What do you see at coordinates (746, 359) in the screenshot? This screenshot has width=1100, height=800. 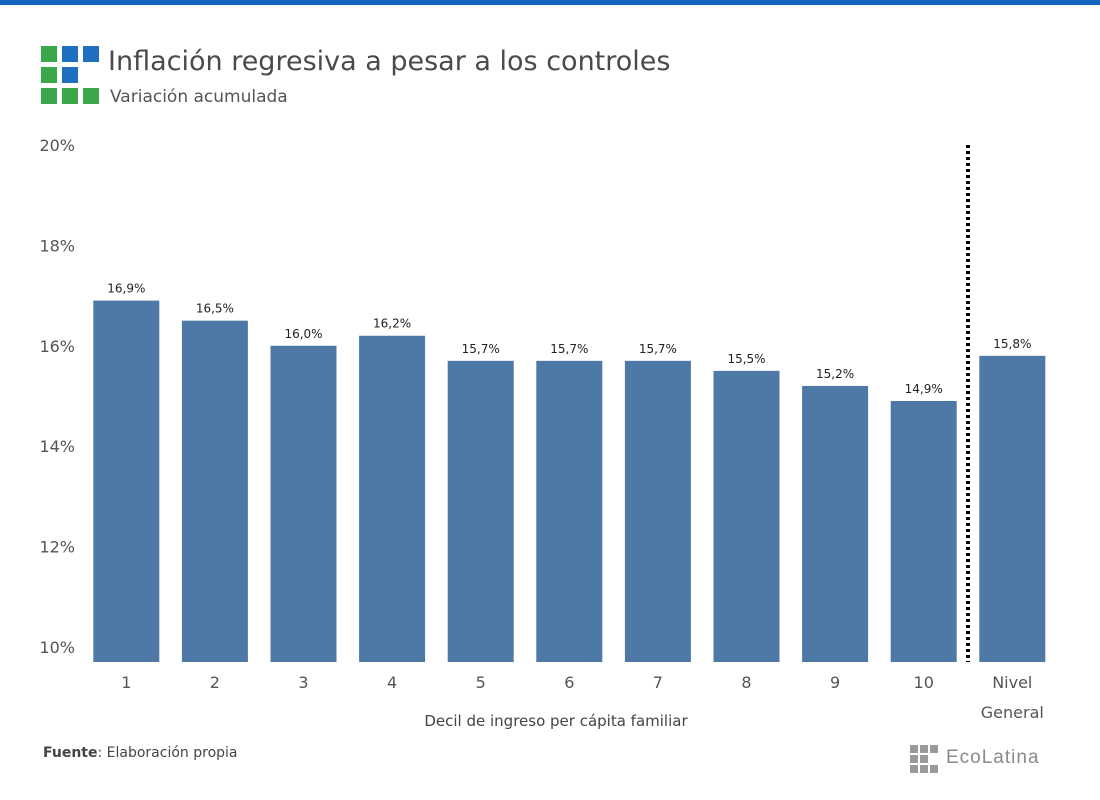 I see `data-label: 15,5%` at bounding box center [746, 359].